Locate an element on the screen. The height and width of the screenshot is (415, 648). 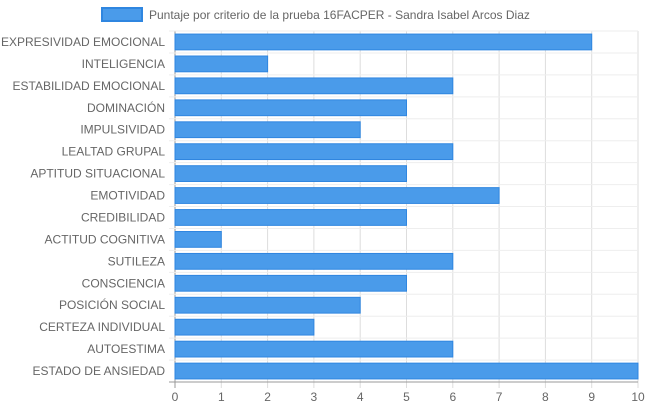
bar-autoestima is located at coordinates (314, 349).